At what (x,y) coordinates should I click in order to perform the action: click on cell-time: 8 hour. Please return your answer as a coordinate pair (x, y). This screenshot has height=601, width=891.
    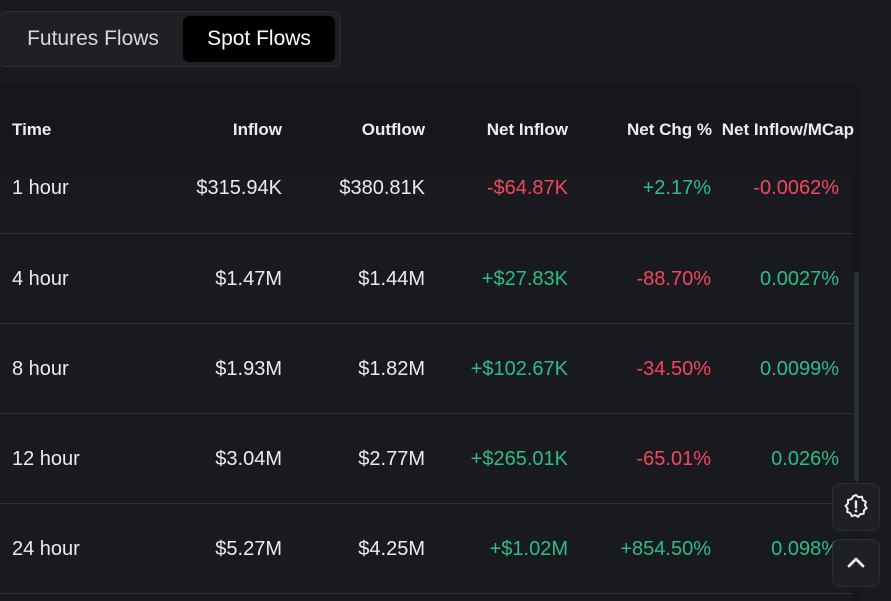
    Looking at the image, I should click on (40, 369).